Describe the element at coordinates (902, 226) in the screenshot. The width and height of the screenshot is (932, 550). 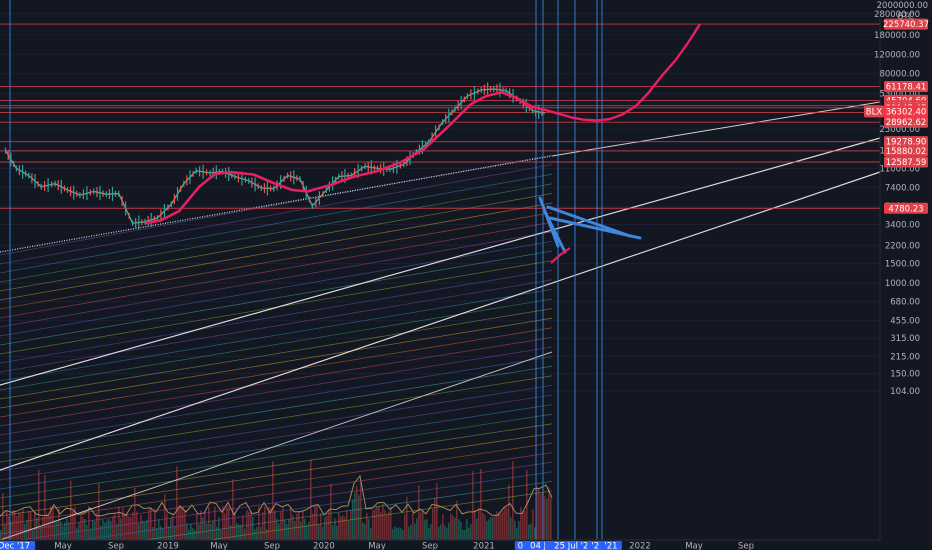
I see `price-tick-label: 3400.00` at that location.